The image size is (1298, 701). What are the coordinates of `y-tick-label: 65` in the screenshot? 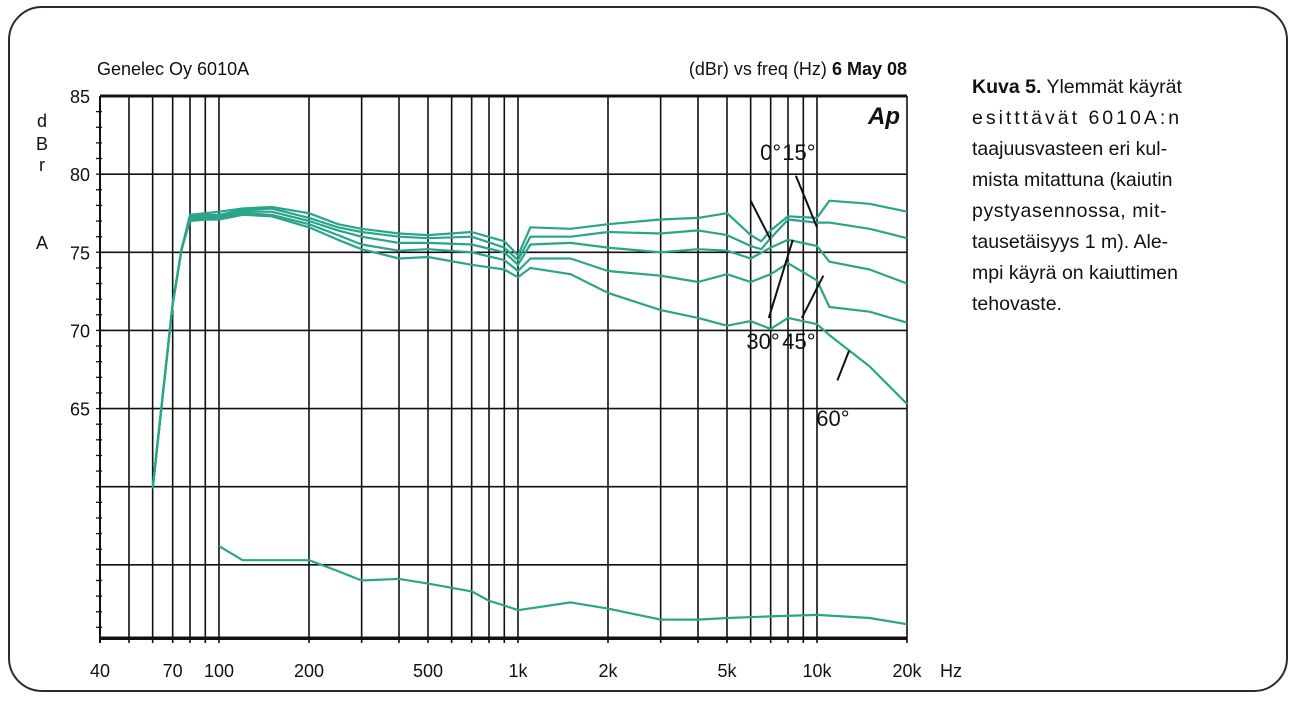 It's located at (80, 410).